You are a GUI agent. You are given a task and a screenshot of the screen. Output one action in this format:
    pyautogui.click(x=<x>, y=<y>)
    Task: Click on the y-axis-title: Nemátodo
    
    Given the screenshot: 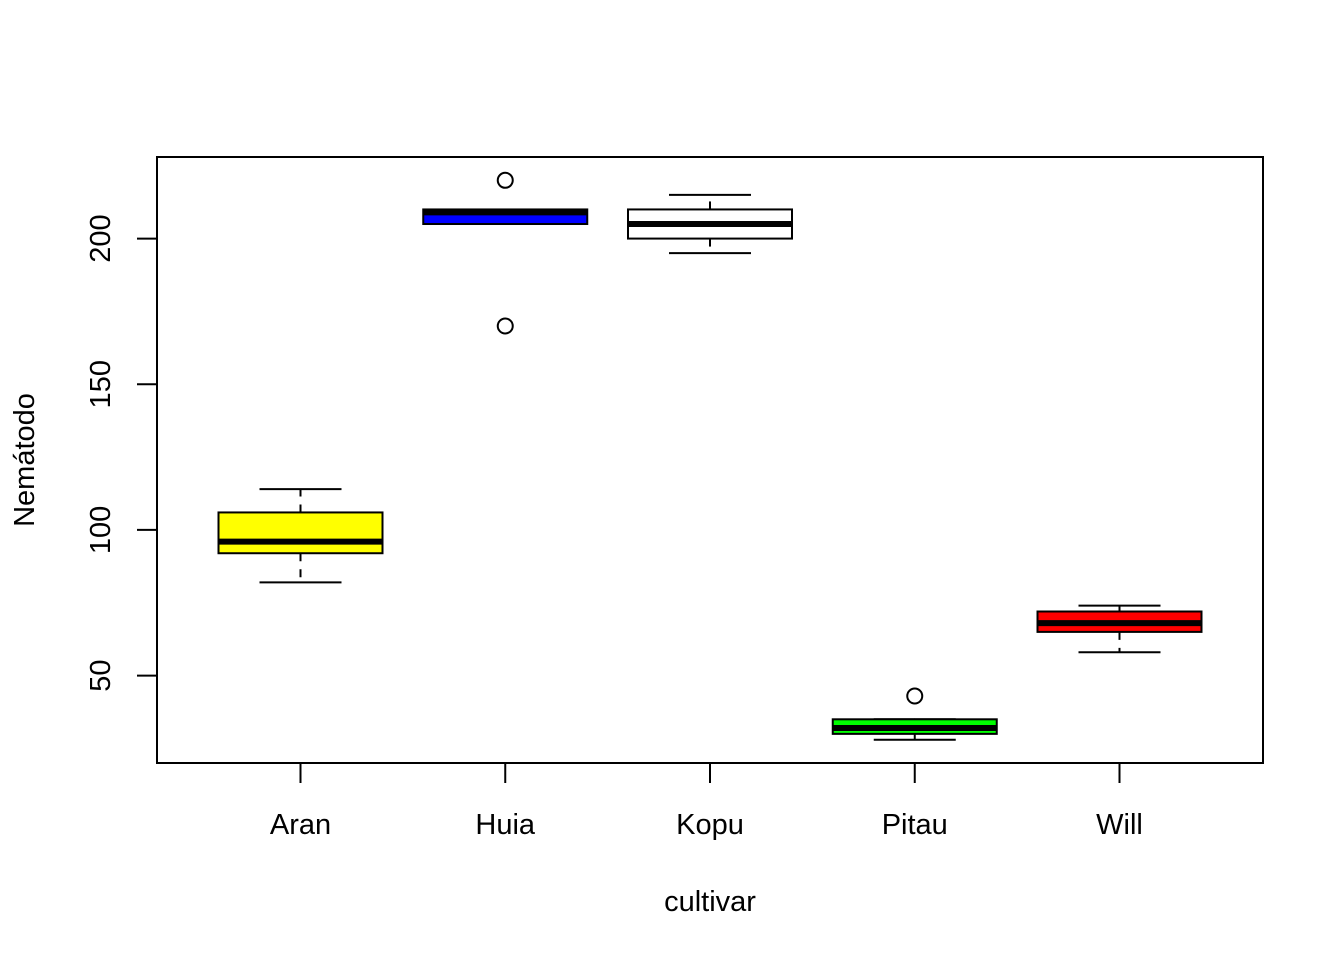 What is the action you would take?
    pyautogui.click(x=25, y=460)
    